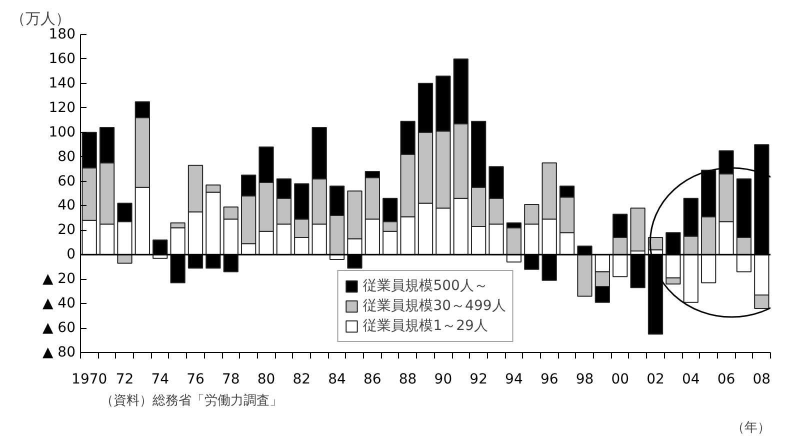  What do you see at coordinates (443, 380) in the screenshot?
I see `x-tick-label: 90` at bounding box center [443, 380].